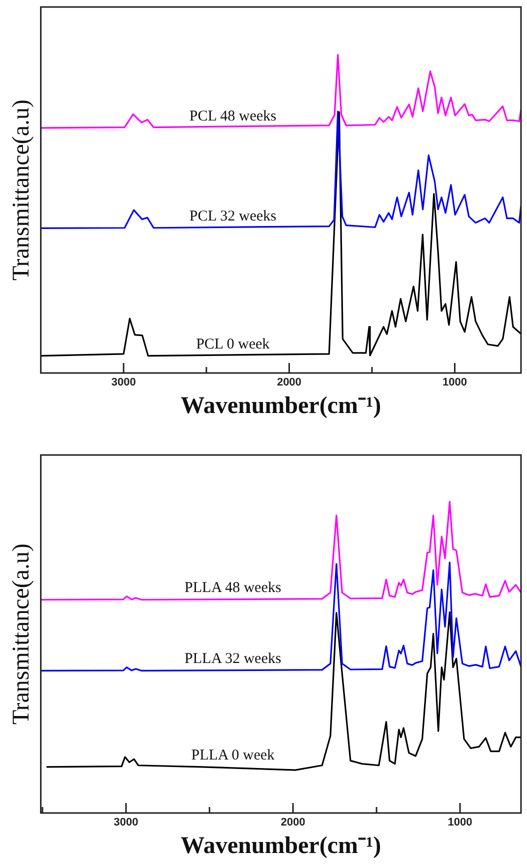  Describe the element at coordinates (233, 216) in the screenshot. I see `series-label: PCL 32 weeks` at that location.